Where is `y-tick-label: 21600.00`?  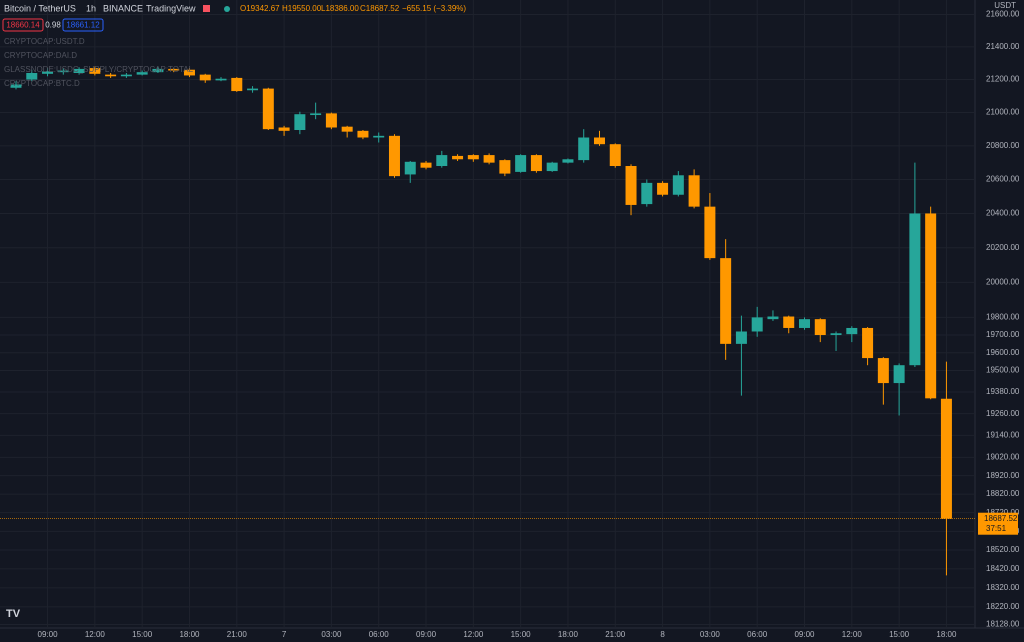 y-tick-label: 21600.00 is located at coordinates (1003, 14).